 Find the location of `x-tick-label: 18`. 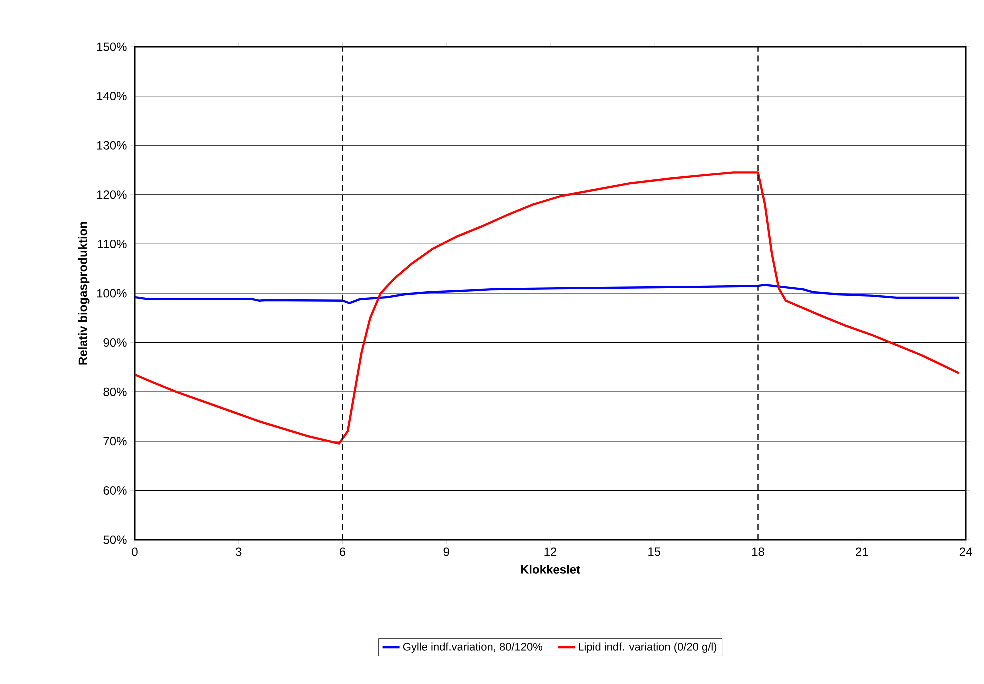

x-tick-label: 18 is located at coordinates (758, 552).